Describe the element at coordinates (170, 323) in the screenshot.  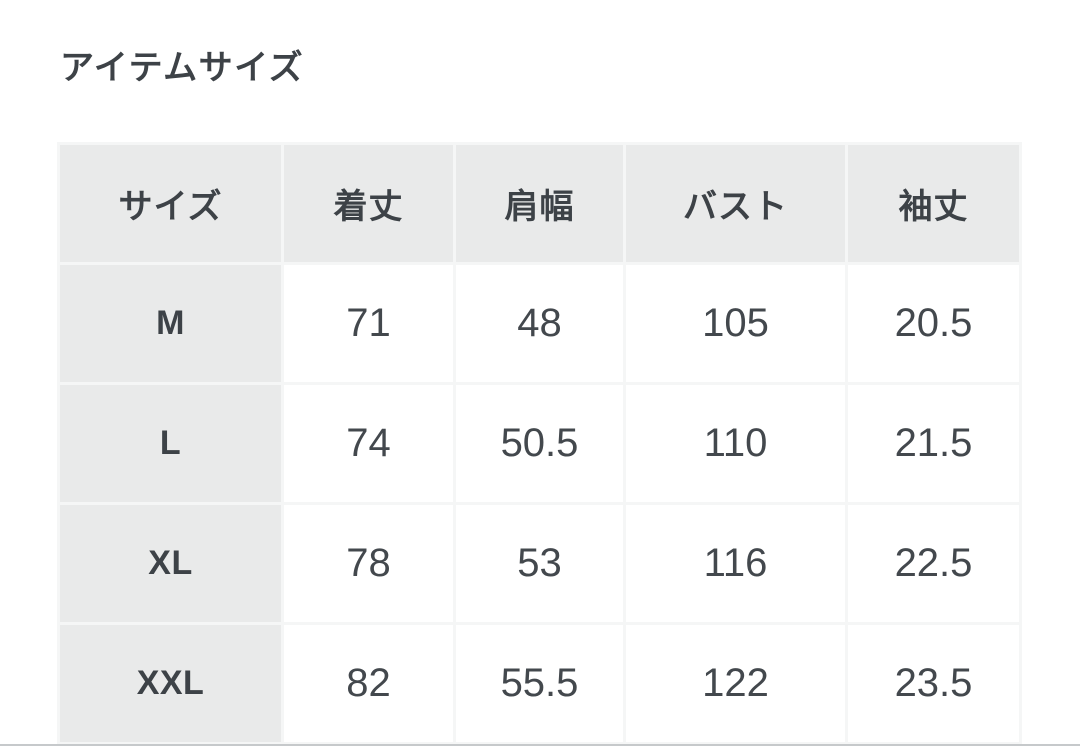
I see `size-cell: M` at that location.